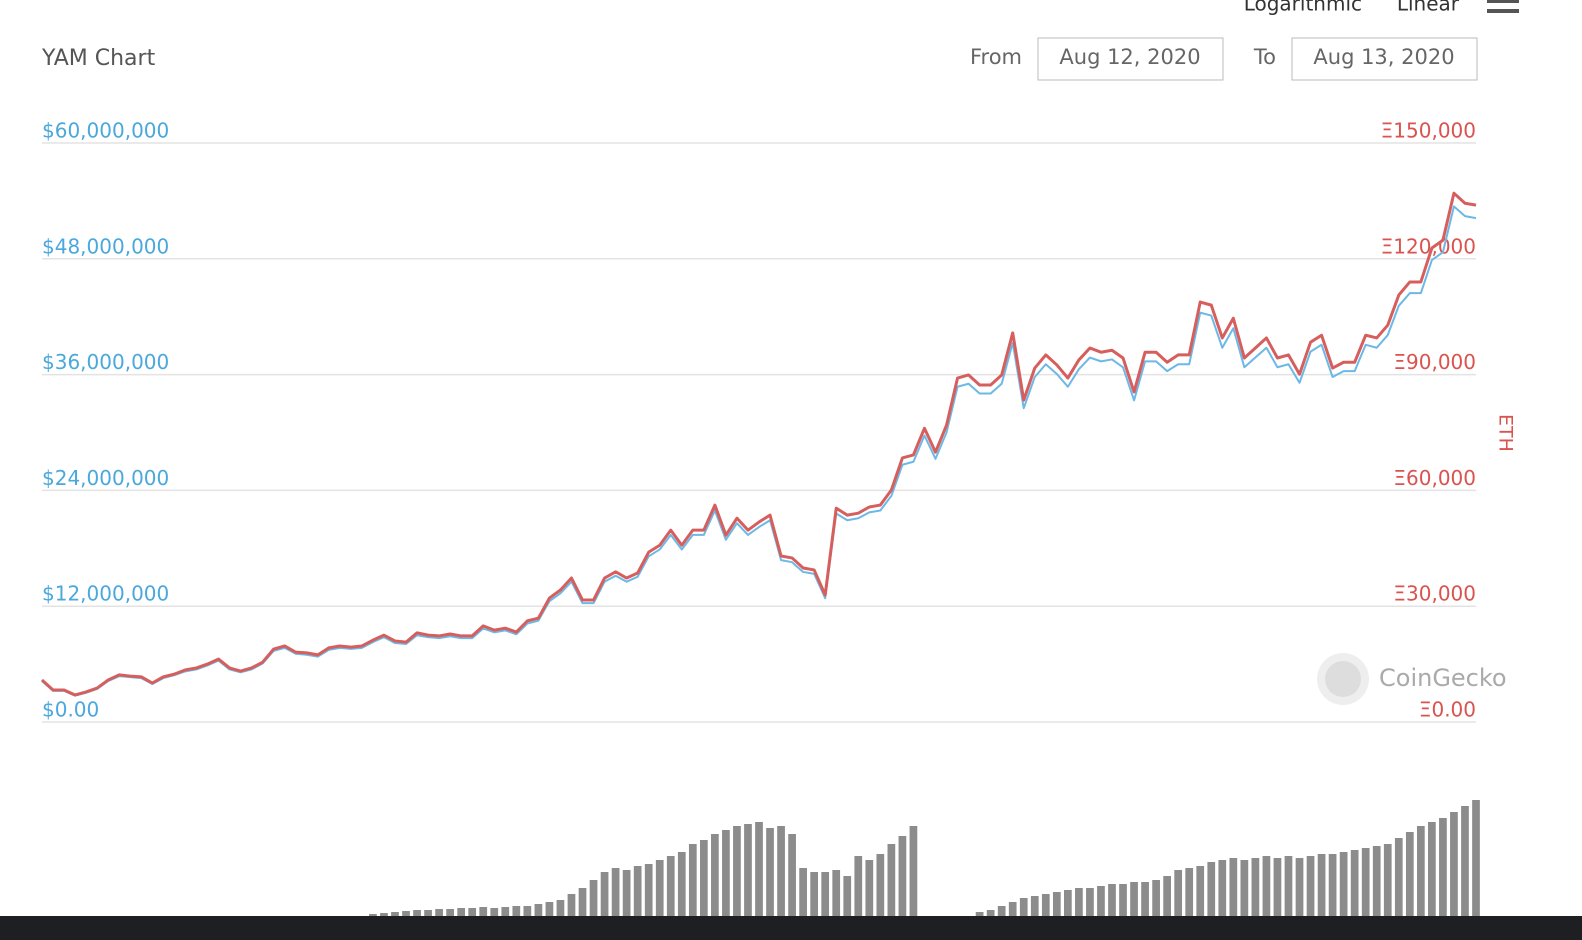 Image resolution: width=1582 pixels, height=940 pixels. Describe the element at coordinates (105, 246) in the screenshot. I see `y-tick-label: $48,000,000` at that location.